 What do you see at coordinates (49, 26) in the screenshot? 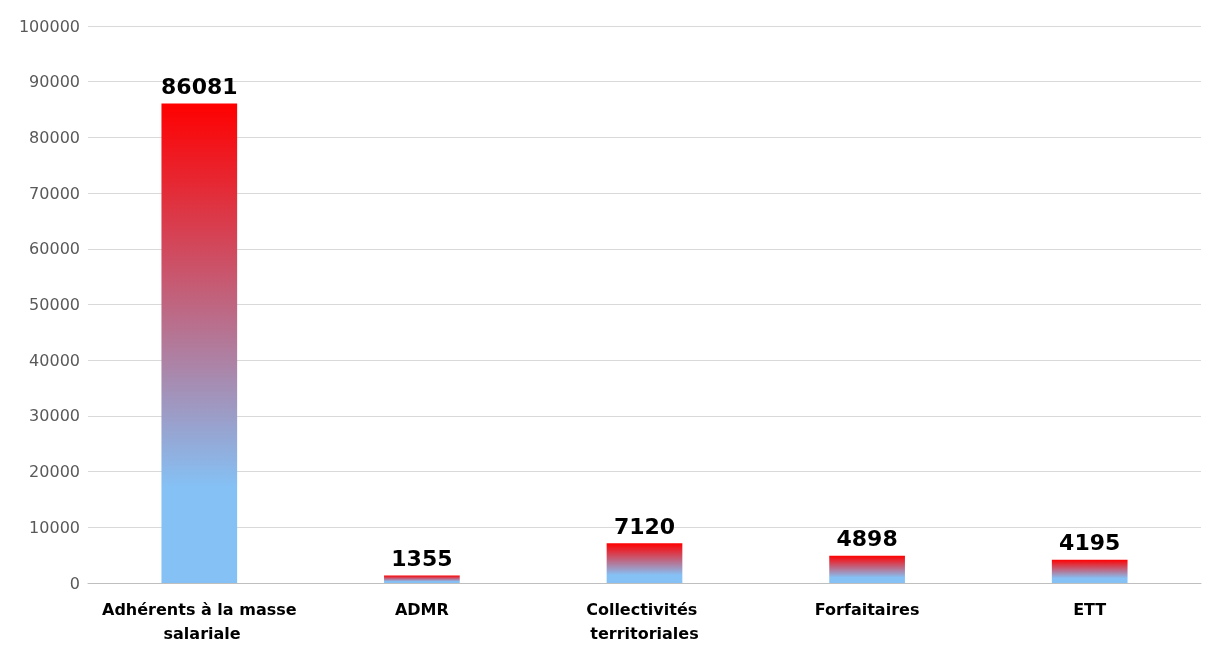
I see `y-tick-label: 100000` at bounding box center [49, 26].